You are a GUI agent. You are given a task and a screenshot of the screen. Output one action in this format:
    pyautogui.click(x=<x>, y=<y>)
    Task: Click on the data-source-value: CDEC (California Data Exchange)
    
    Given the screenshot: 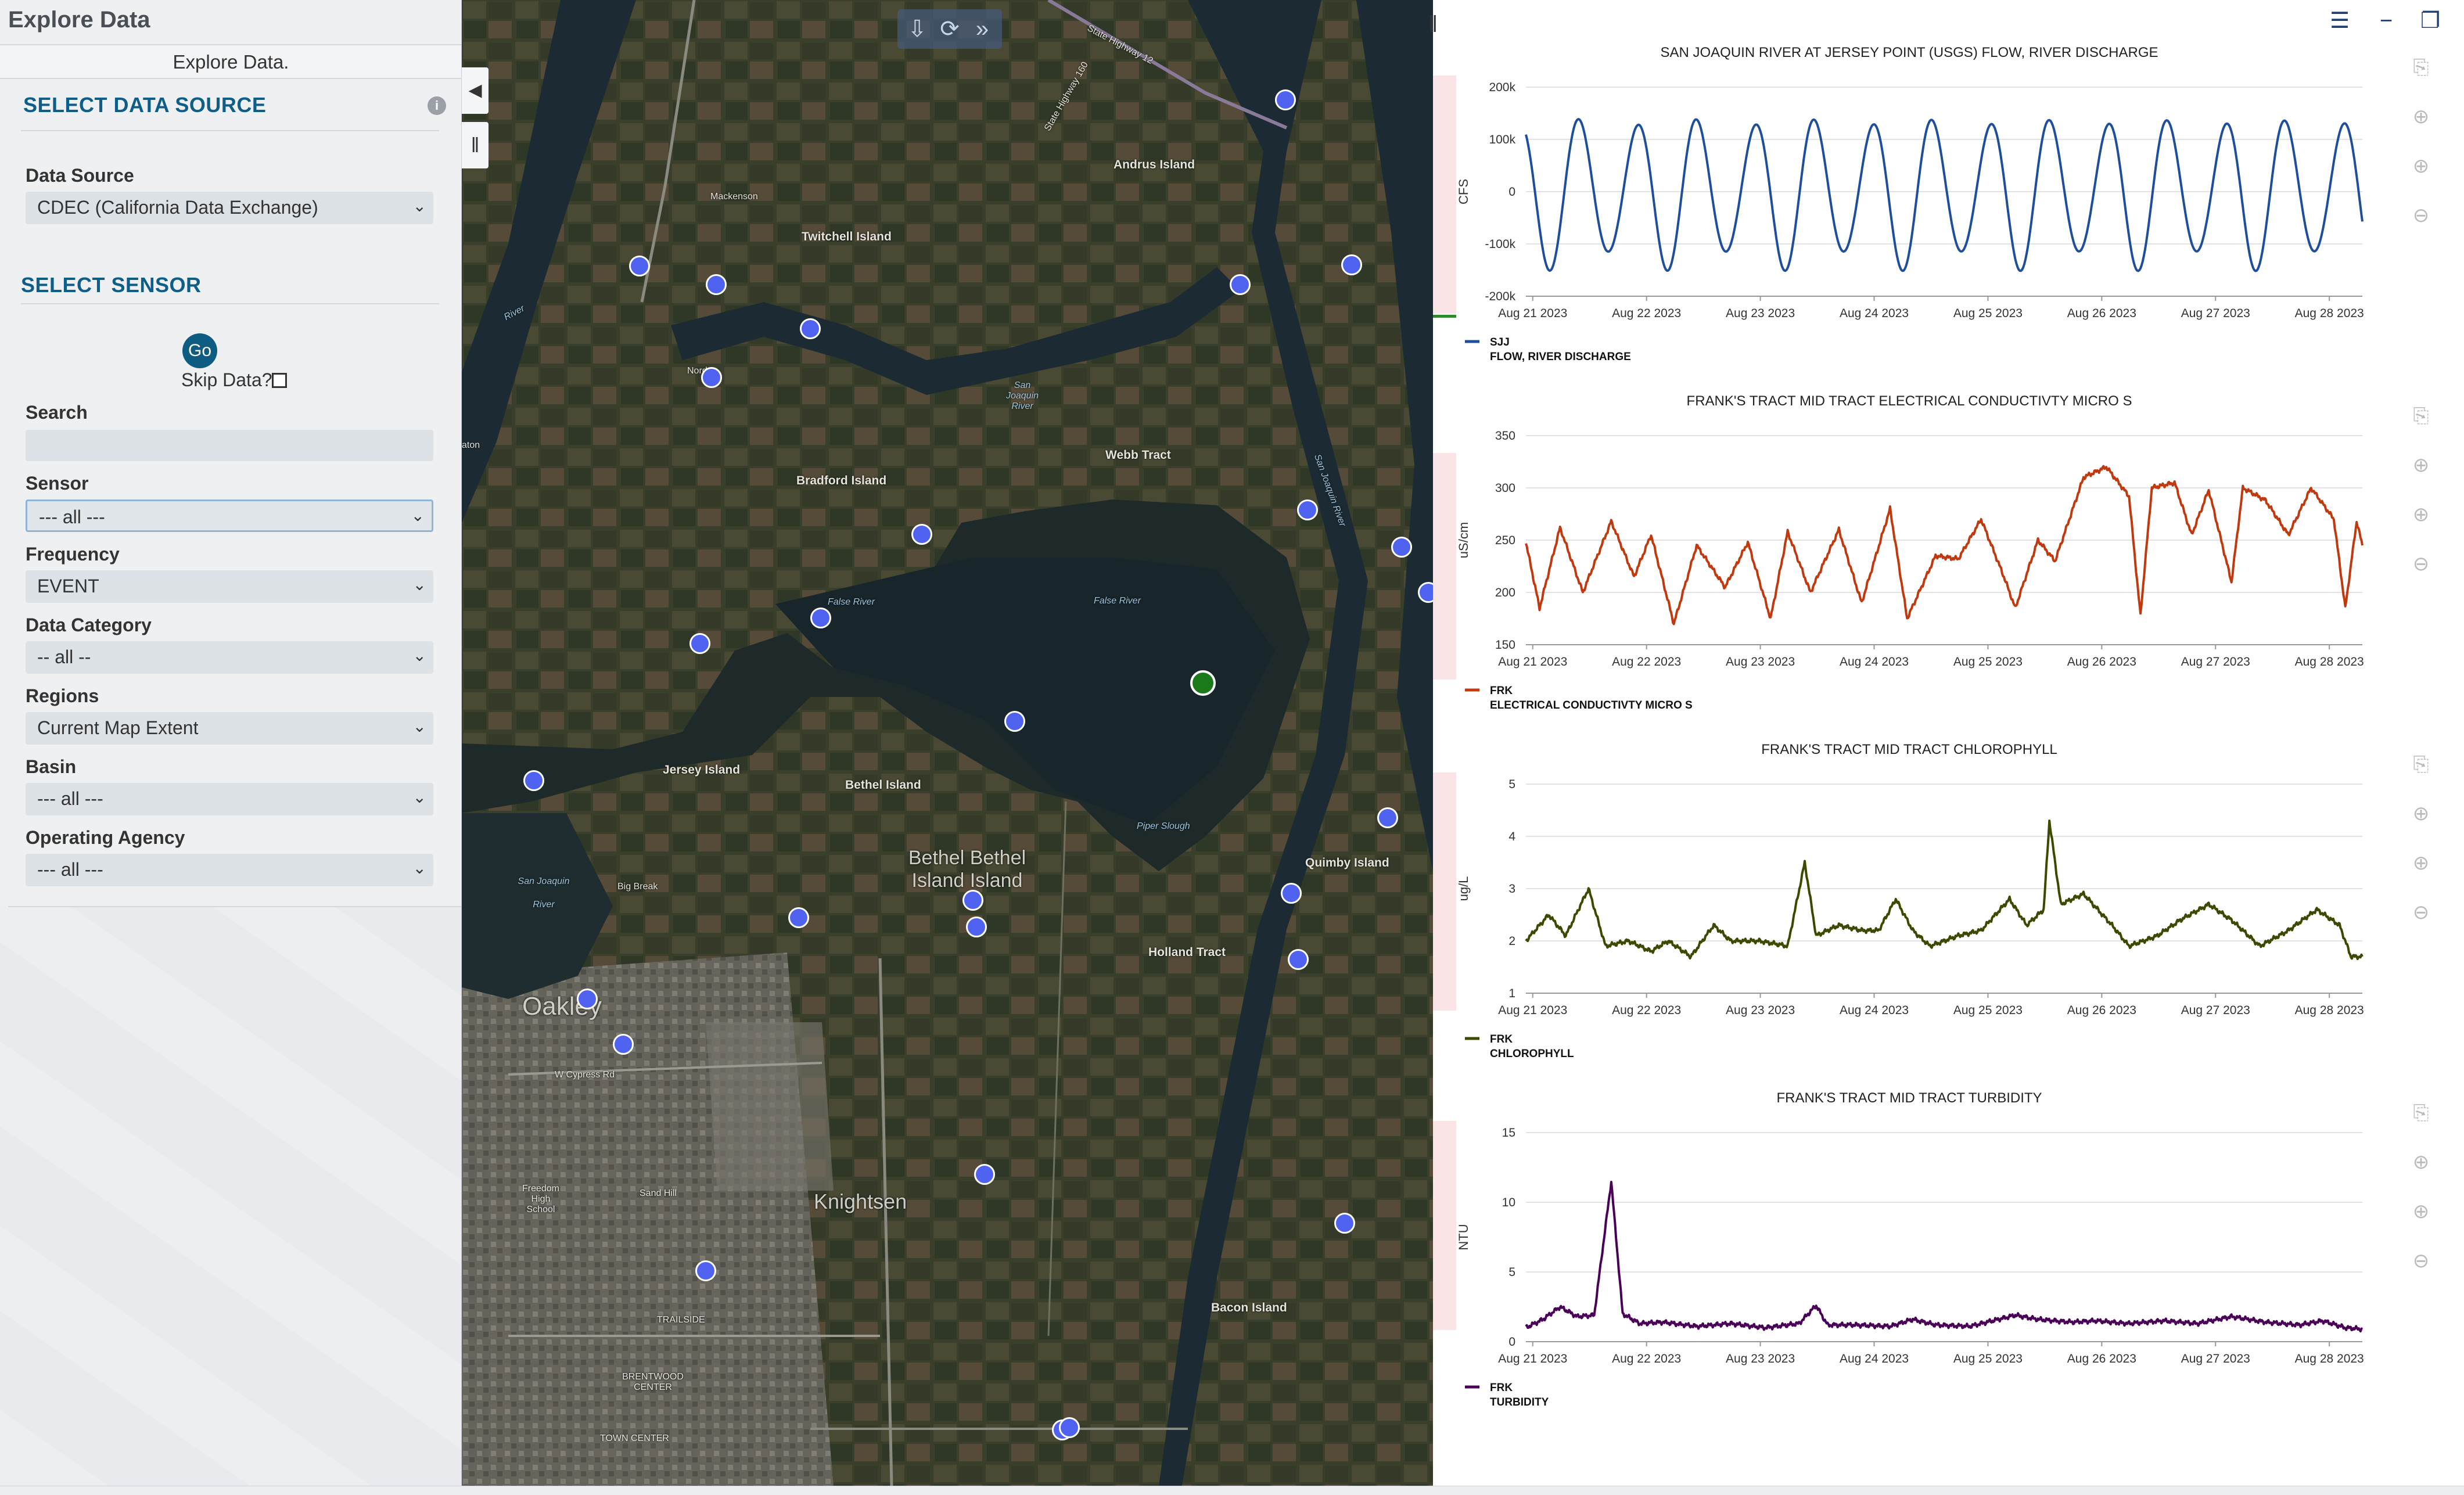 What is the action you would take?
    pyautogui.click(x=178, y=207)
    